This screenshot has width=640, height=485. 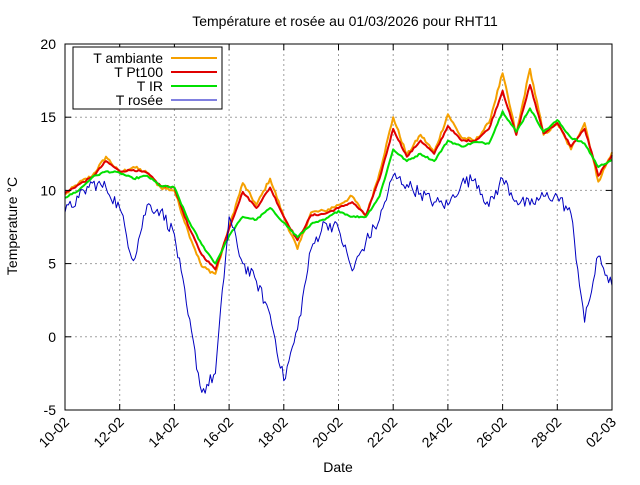 What do you see at coordinates (12, 226) in the screenshot?
I see `y-axis-label: Temperature °C` at bounding box center [12, 226].